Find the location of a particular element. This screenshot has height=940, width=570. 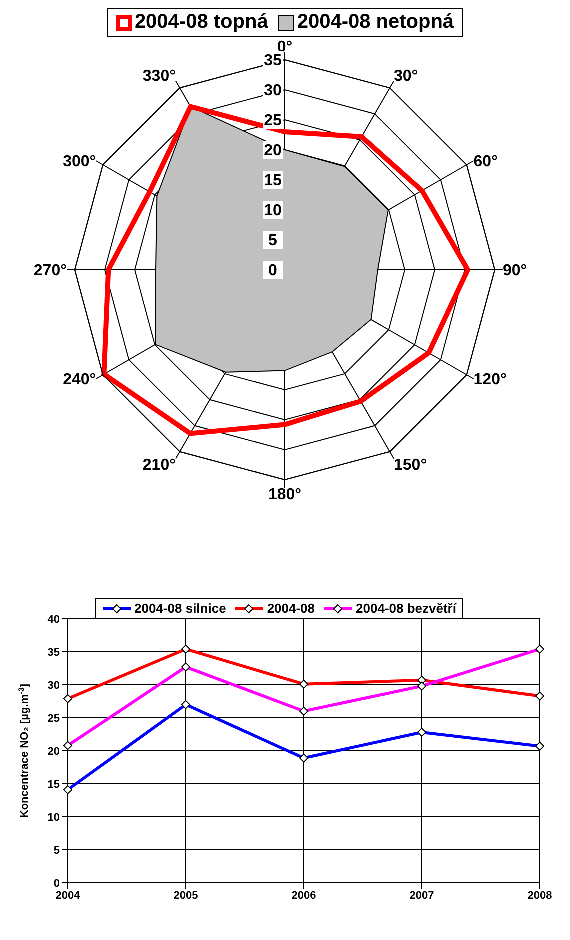

spoke-label: 150° is located at coordinates (411, 465).